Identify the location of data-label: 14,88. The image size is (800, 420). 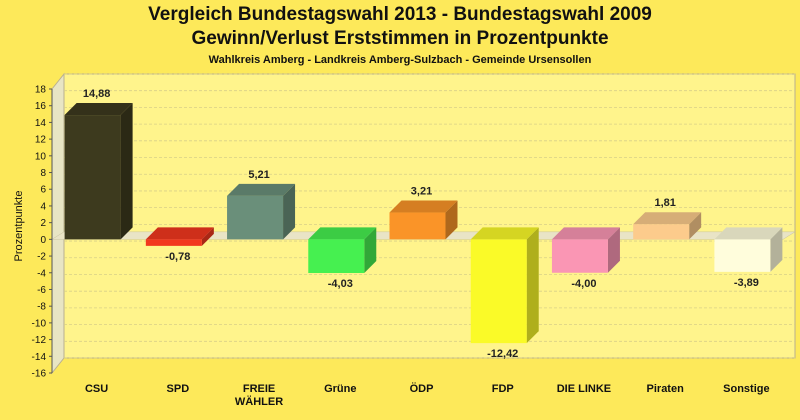
(97, 94).